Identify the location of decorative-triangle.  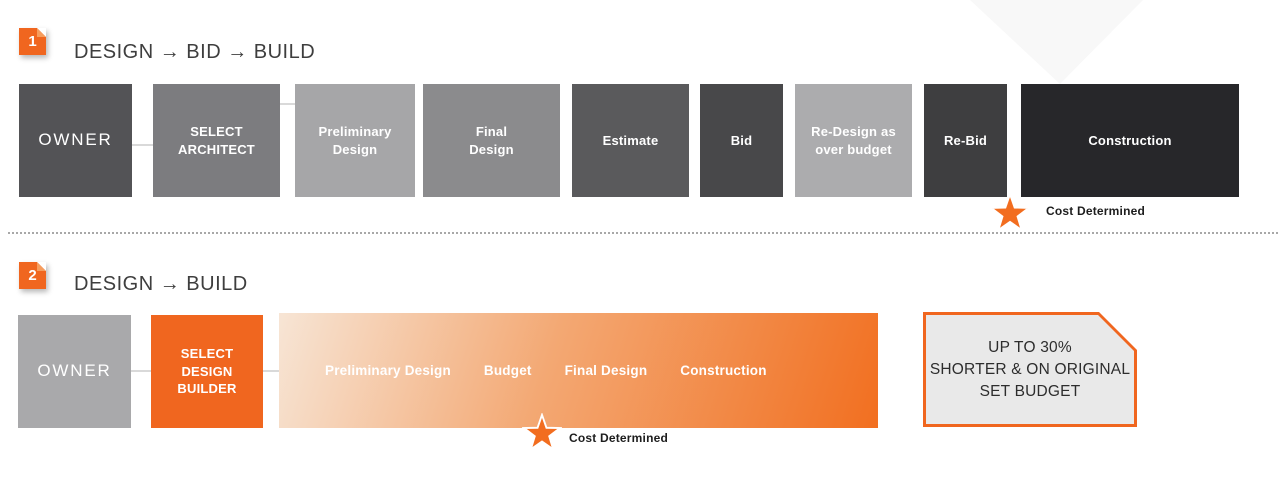
(1056, 42).